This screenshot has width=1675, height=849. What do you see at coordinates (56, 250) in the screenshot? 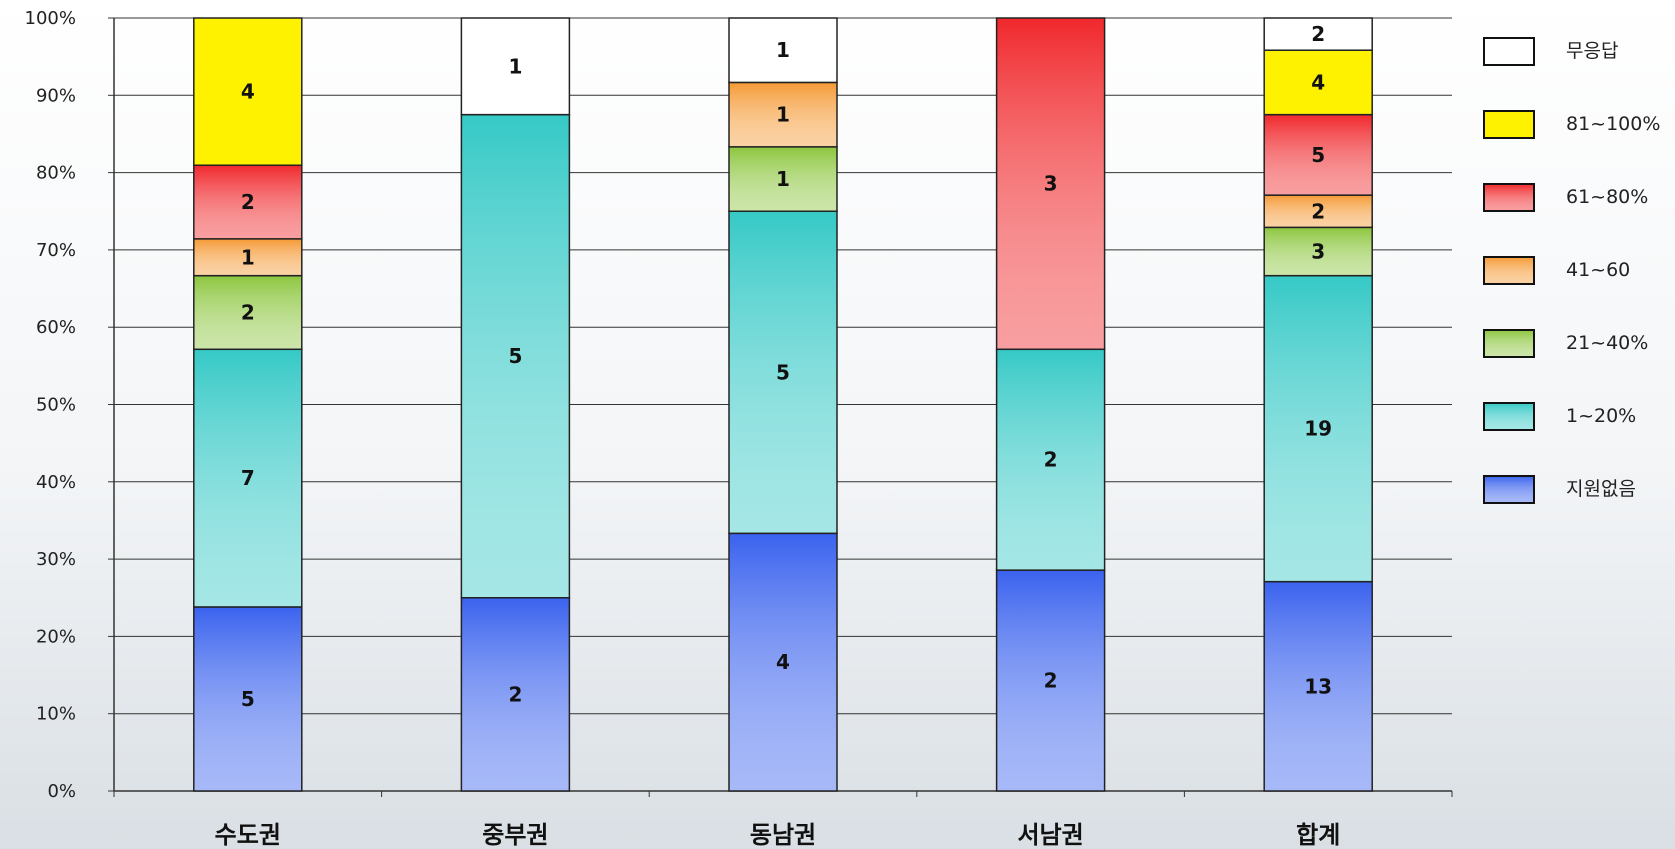
I see `y-tick-label: 70%` at bounding box center [56, 250].